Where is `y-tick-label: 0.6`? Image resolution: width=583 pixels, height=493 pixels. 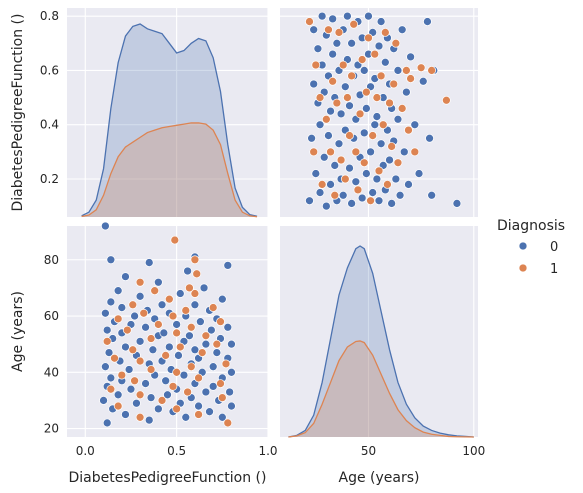
y-tick-label: 0.6 is located at coordinates (49, 70).